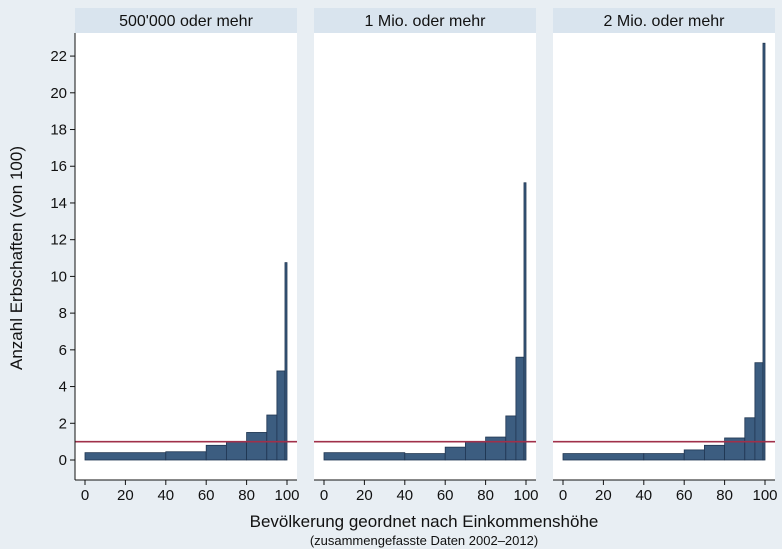 This screenshot has height=549, width=782. I want to click on x-axis-label: Bevölkerung geordnet nach Einkommenshöhe, so click(424, 521).